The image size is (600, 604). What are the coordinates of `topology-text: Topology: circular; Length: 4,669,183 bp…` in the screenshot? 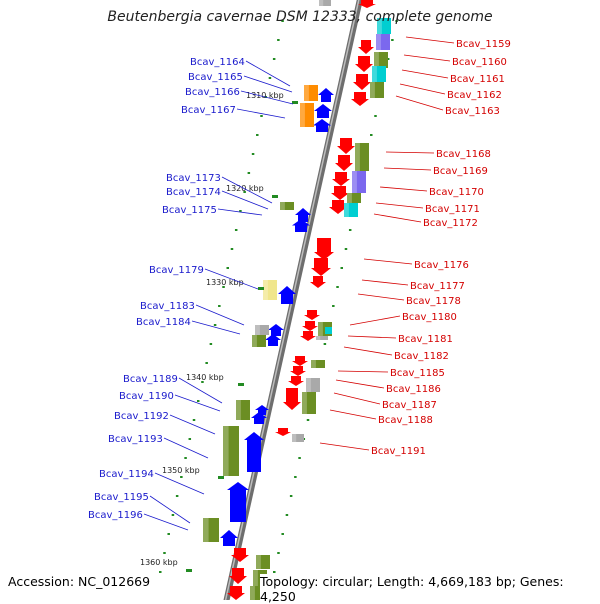 It's located at (430, 589).